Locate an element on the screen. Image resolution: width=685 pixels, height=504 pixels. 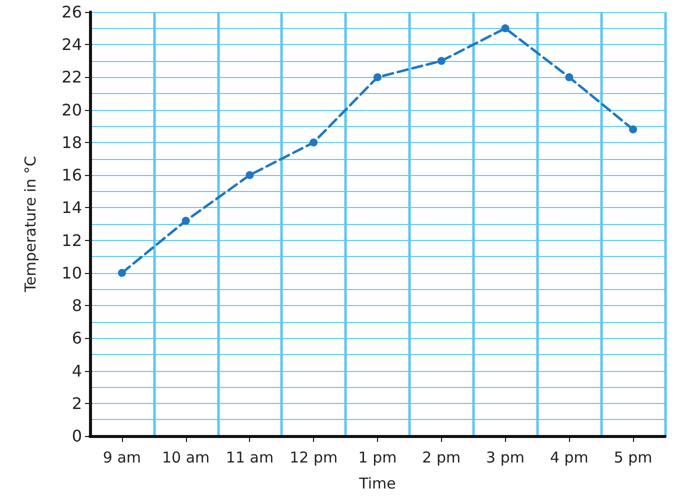
x-tick-label: 10 am is located at coordinates (186, 457).